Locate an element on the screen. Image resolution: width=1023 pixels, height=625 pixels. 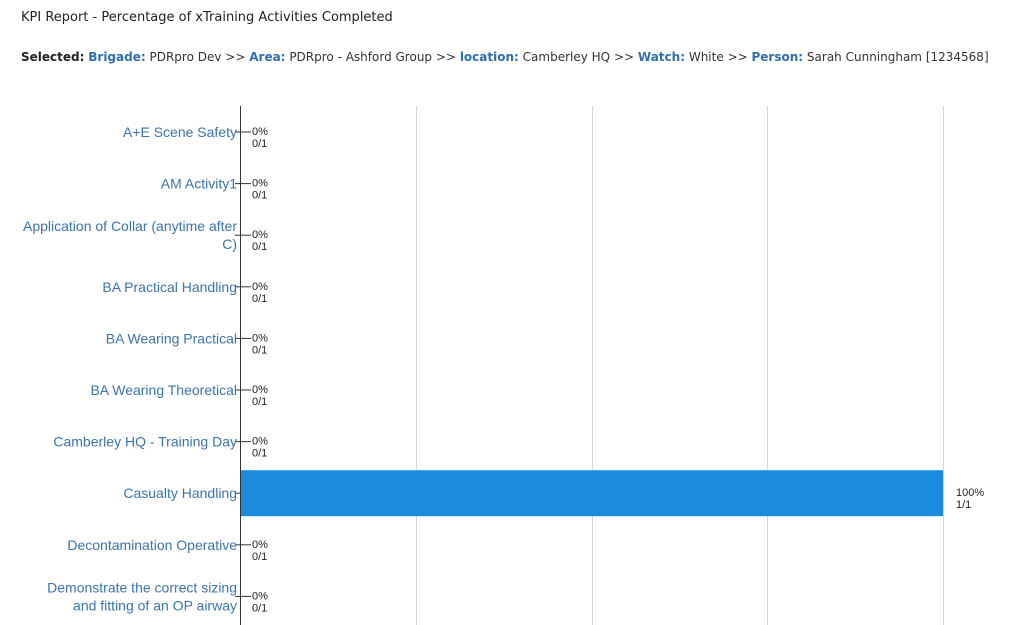
category-label: Casualty Handling is located at coordinates (180, 493).